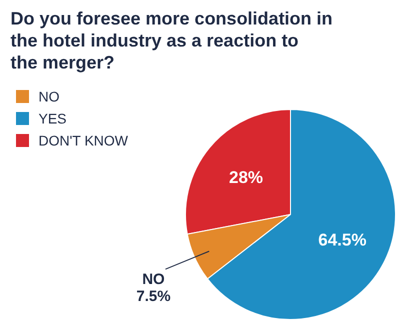 This screenshot has width=400, height=336. What do you see at coordinates (52, 118) in the screenshot?
I see `legend-label: YES` at bounding box center [52, 118].